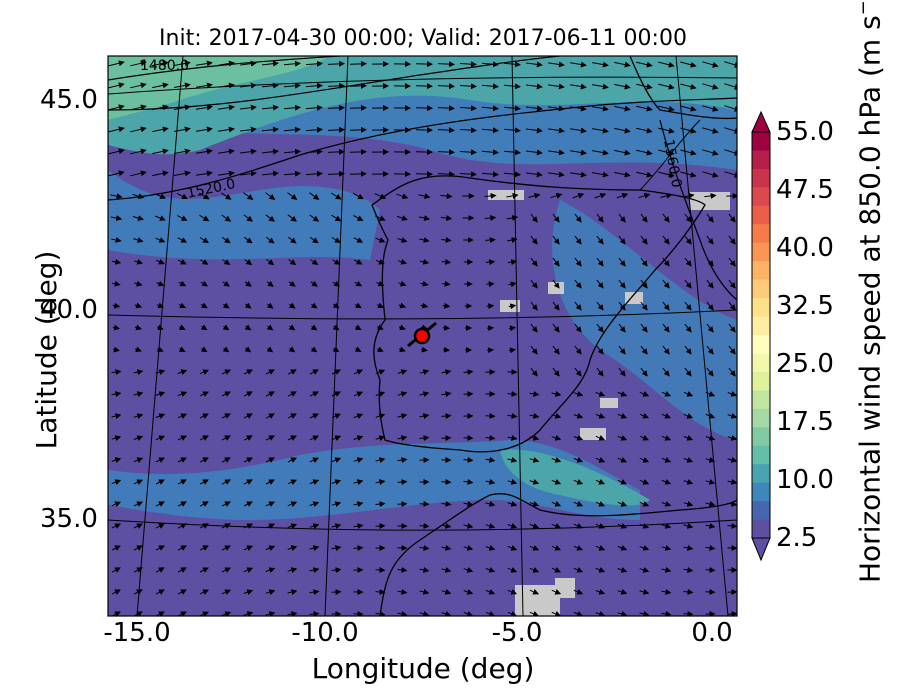 The image size is (900, 700). Describe the element at coordinates (575, 477) in the screenshot. I see `wind-speed-strait-jet` at that location.